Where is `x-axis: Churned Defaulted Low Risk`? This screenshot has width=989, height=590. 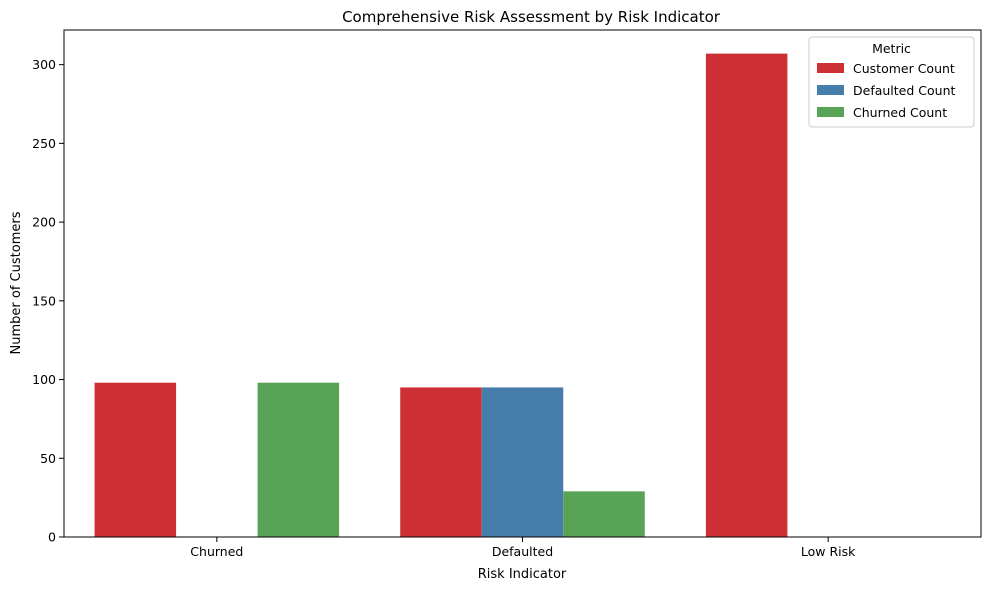
x-axis: Churned Defaulted Low Risk is located at coordinates (523, 548).